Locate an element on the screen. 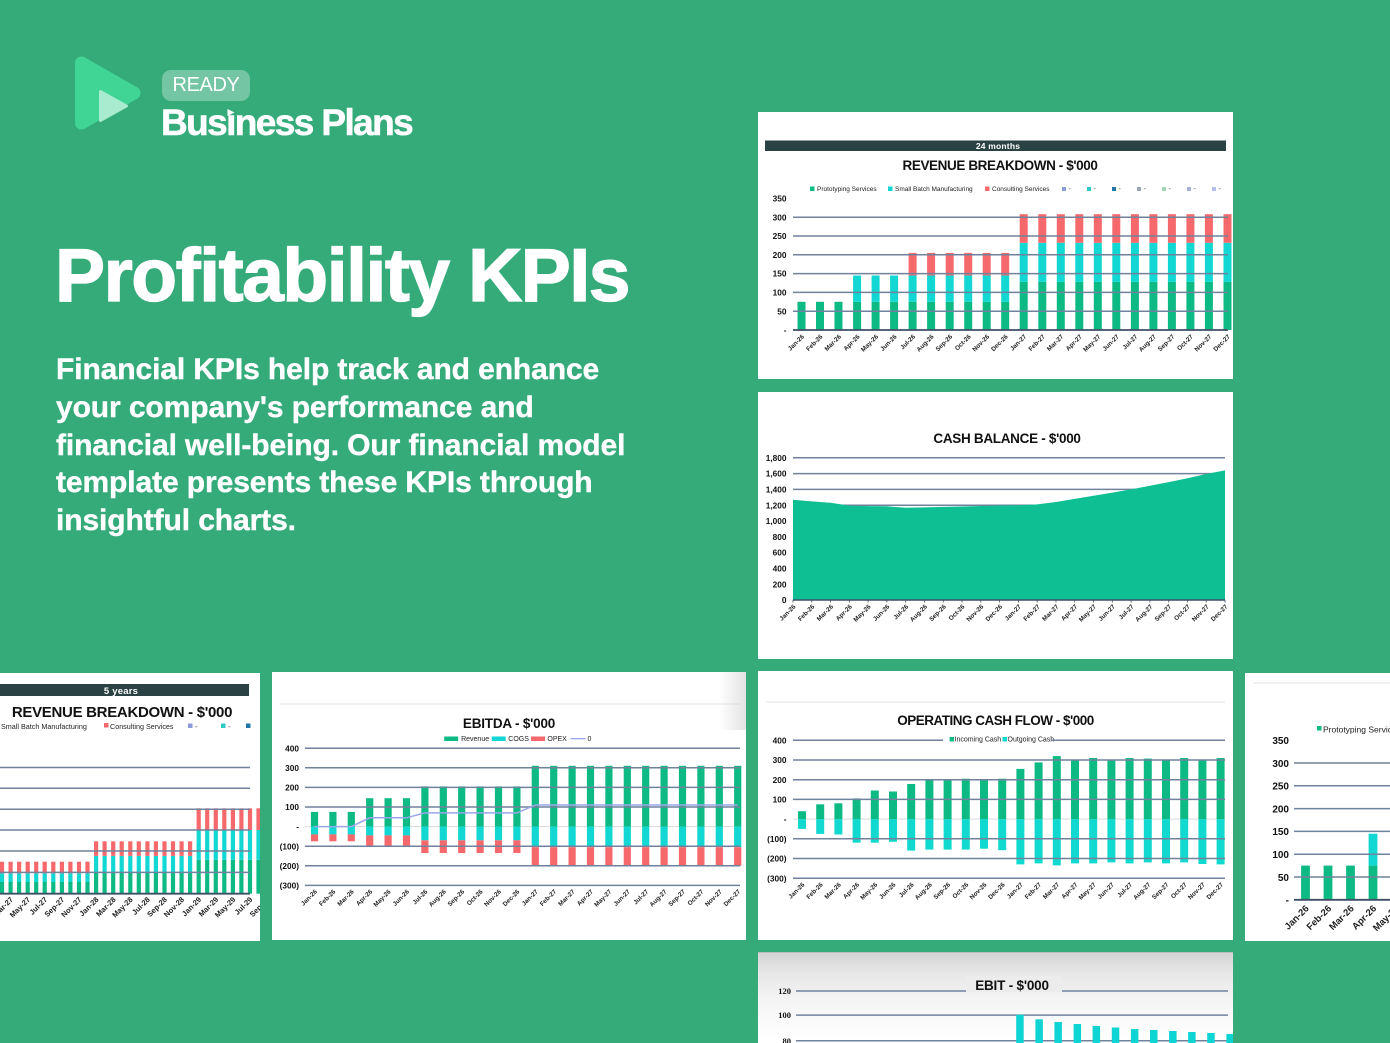 The width and height of the screenshot is (1390, 1043). svg-text: Dec-27 is located at coordinates (1215, 891).